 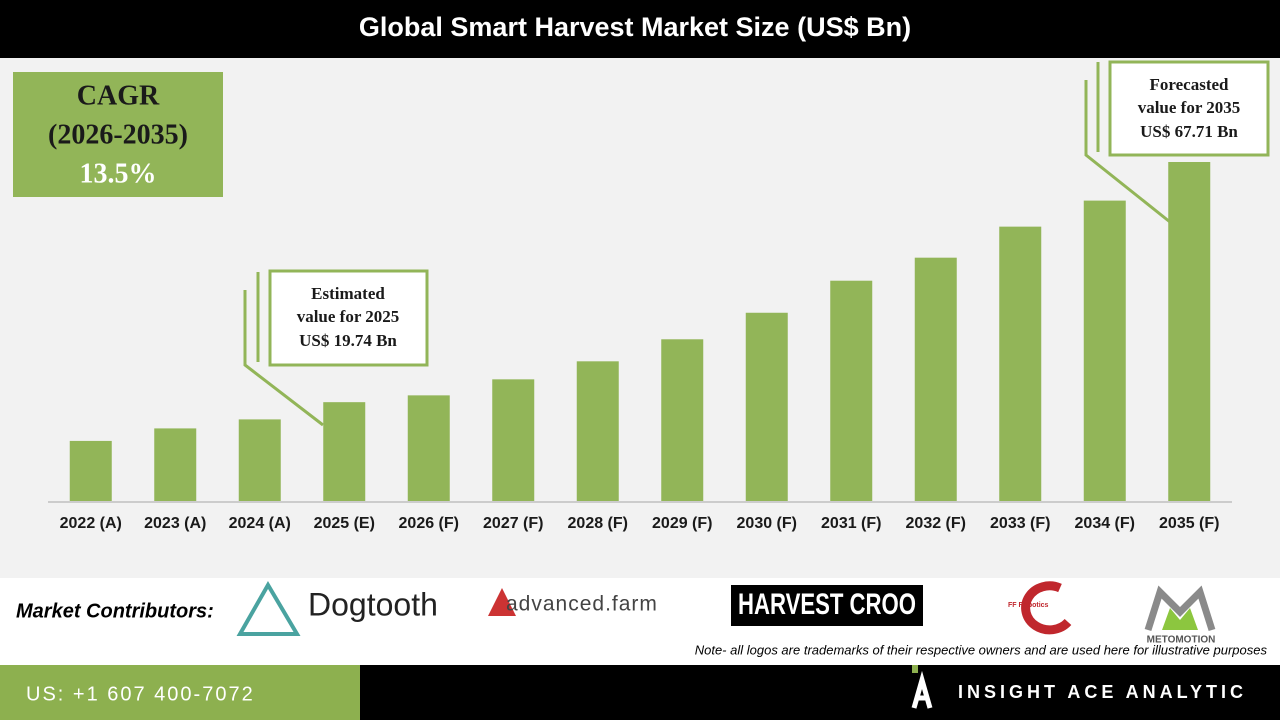 I want to click on x-tick-label: 2032 (F), so click(x=936, y=523).